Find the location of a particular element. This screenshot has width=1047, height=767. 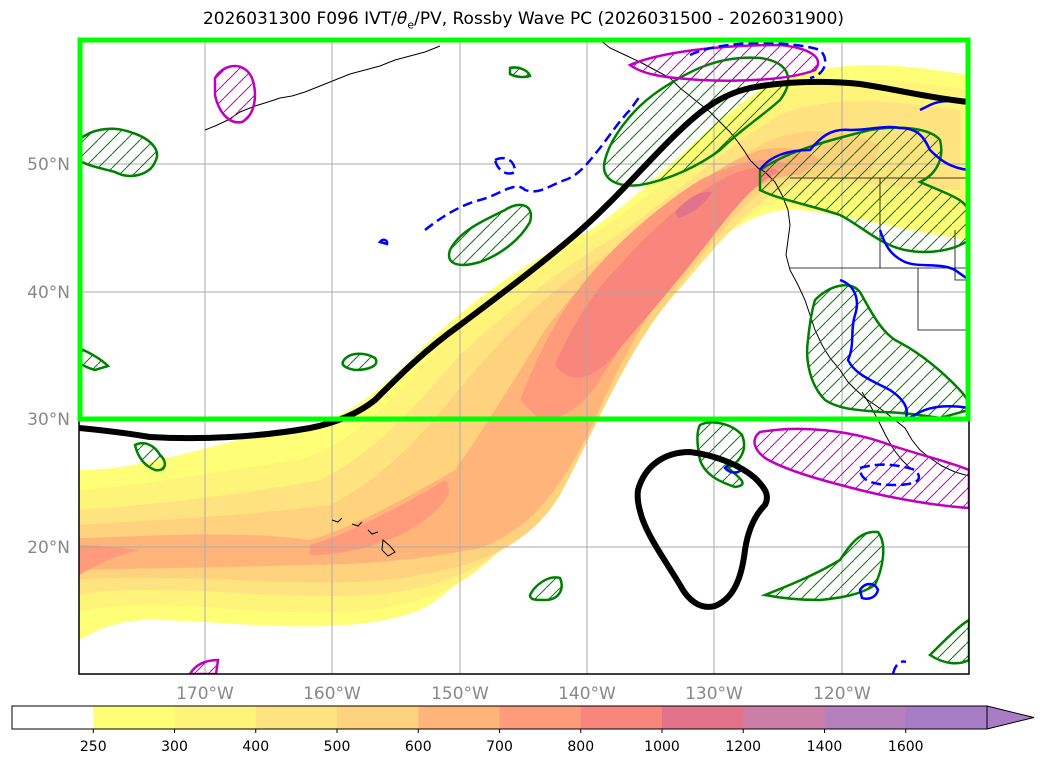

rossby-pc-contour is located at coordinates (702, 529).